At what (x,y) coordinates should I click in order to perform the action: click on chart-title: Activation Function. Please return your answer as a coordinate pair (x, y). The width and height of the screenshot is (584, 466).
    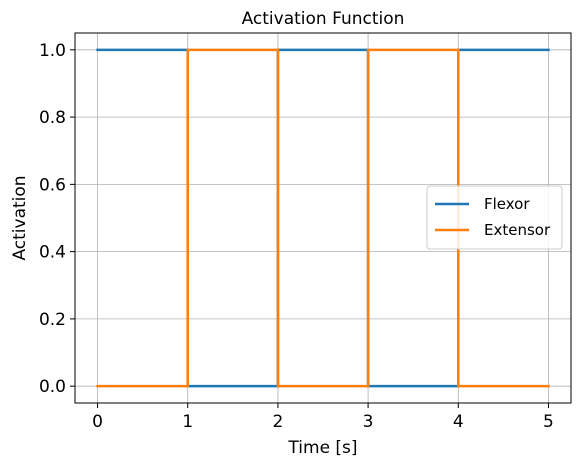
    Looking at the image, I should click on (323, 19).